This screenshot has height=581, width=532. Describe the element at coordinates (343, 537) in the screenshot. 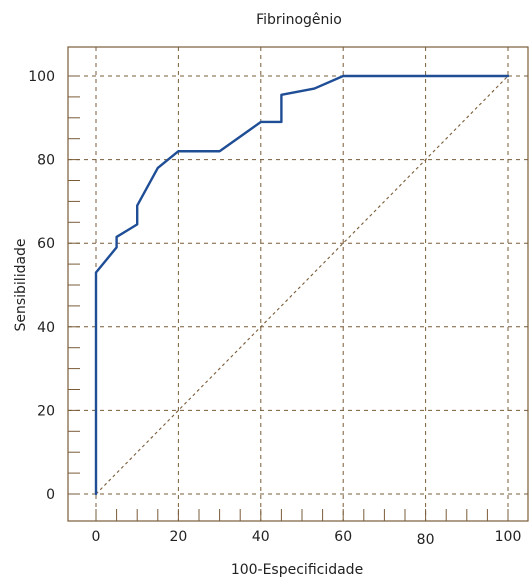

I see `x-tick-label-60: 60` at that location.